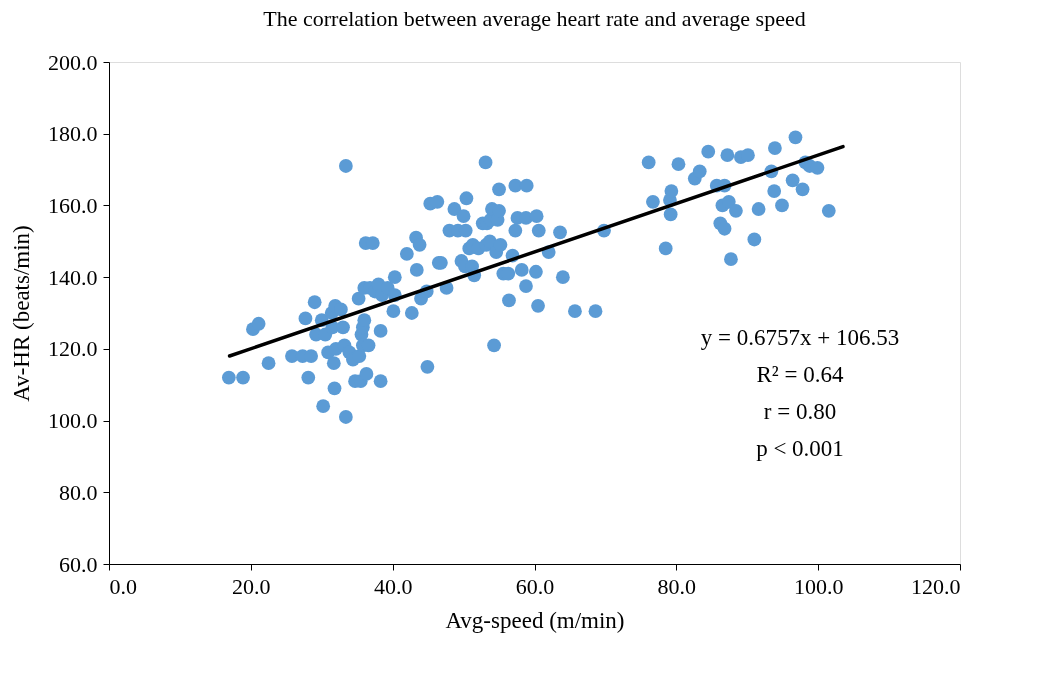 This screenshot has width=1042, height=682. Describe the element at coordinates (73, 62) in the screenshot. I see `y-tick-label: 200.0` at that location.